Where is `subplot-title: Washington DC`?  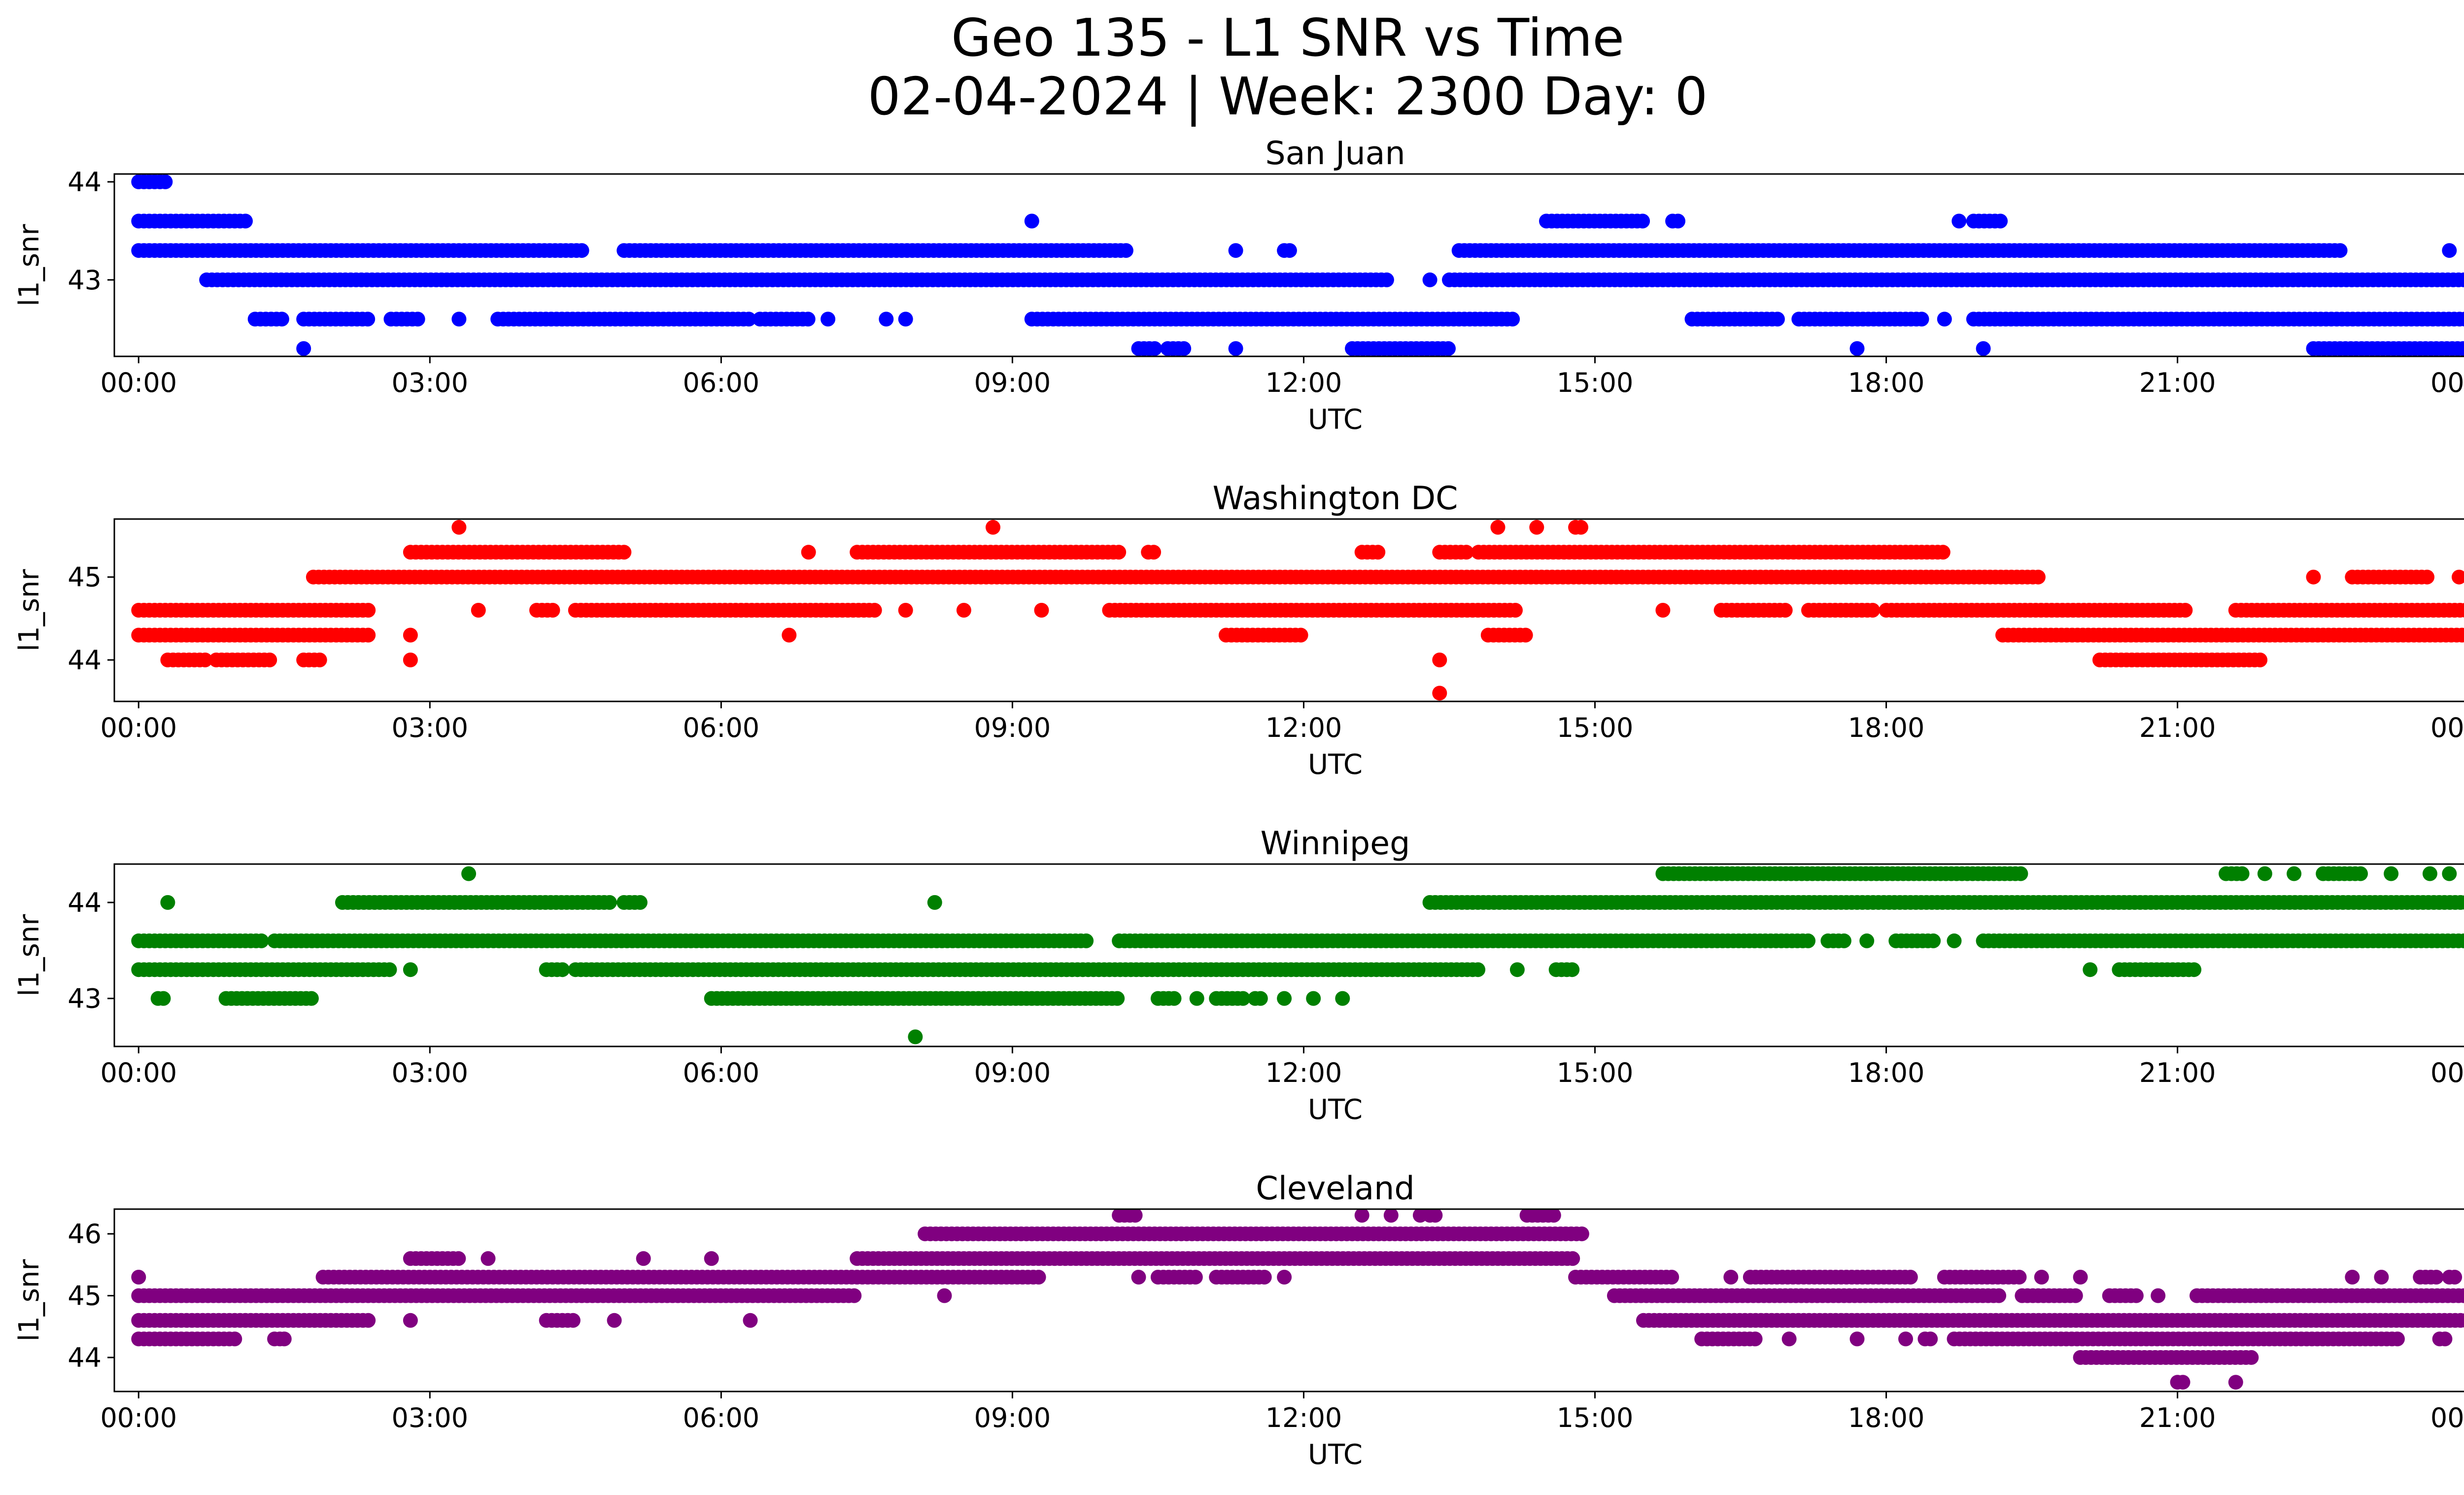
subplot-title: Washington DC is located at coordinates (1335, 498).